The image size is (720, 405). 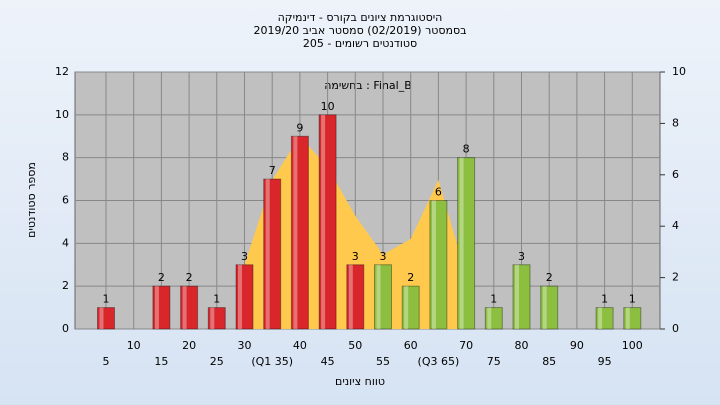 What do you see at coordinates (161, 361) in the screenshot?
I see `x-tick-label: 15` at bounding box center [161, 361].